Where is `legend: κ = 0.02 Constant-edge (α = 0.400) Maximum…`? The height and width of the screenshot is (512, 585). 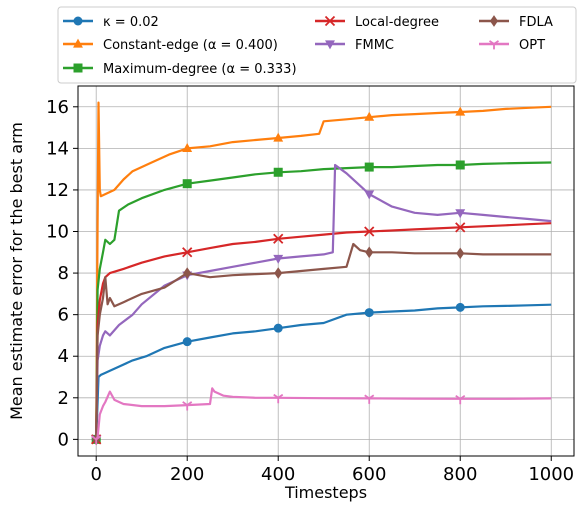 legend: κ = 0.02 Constant-edge (α = 0.400) Maximum… is located at coordinates (317, 45).